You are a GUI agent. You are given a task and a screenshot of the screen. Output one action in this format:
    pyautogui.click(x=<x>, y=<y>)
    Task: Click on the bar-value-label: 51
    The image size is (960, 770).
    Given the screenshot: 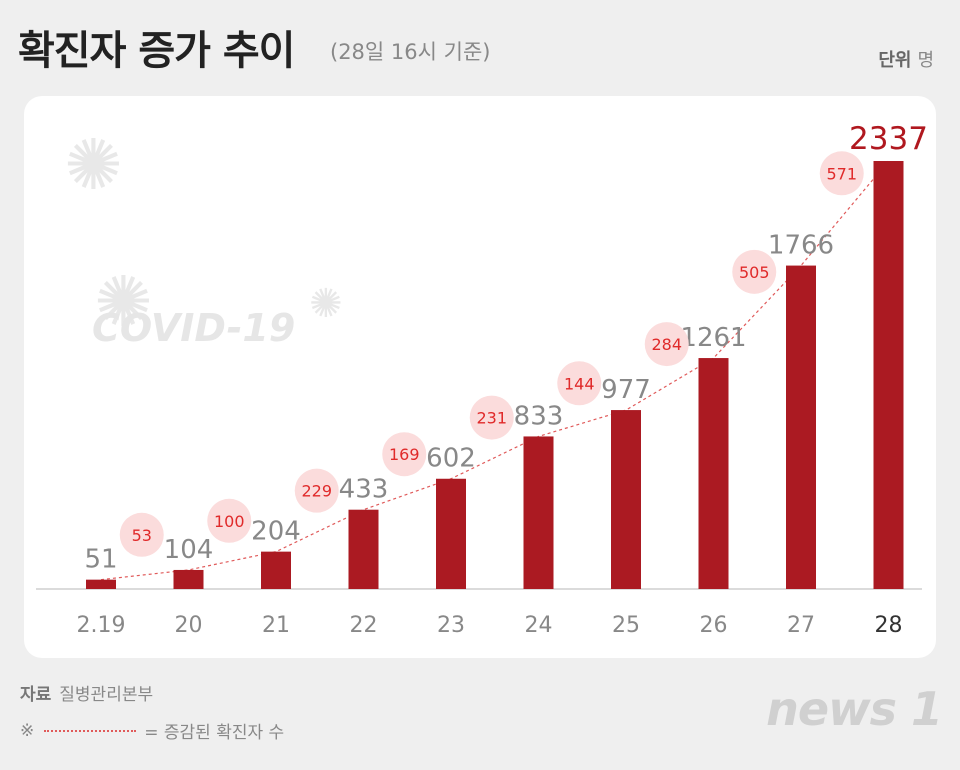 What is the action you would take?
    pyautogui.click(x=100, y=560)
    